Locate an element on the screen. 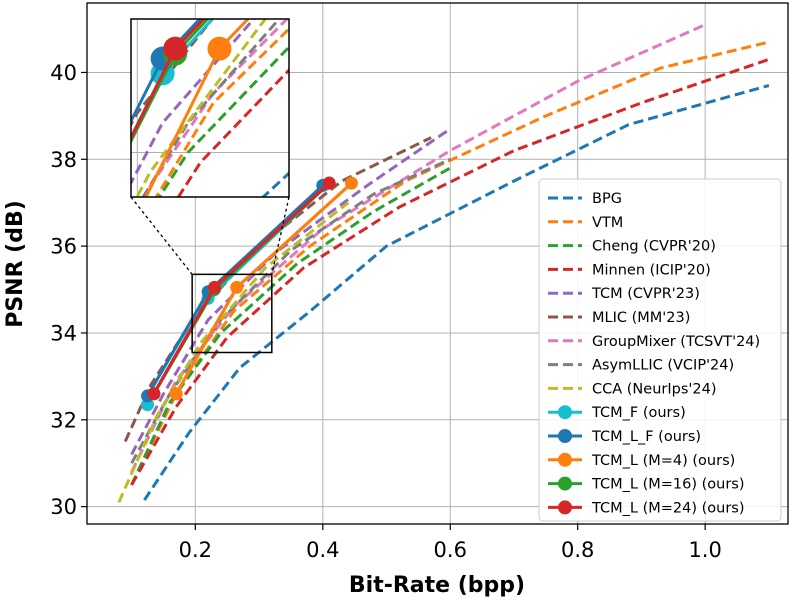 This screenshot has width=793, height=604. legend-marker-tcm-f-ours is located at coordinates (565, 412).